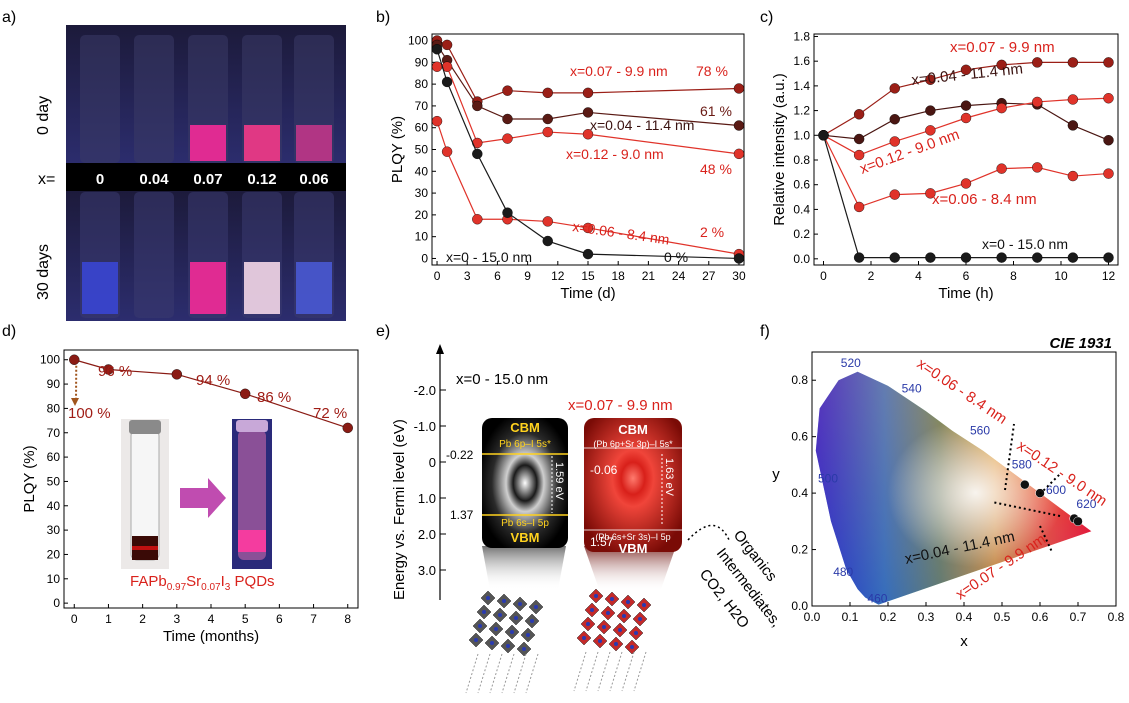 This screenshot has height=703, width=1129. I want to click on annotation: 78 %, so click(712, 71).